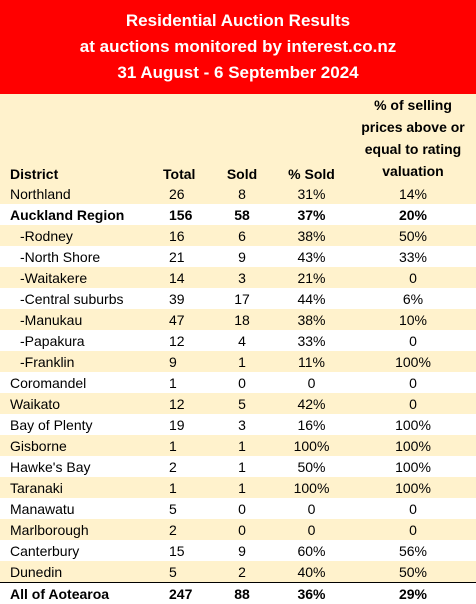 The image size is (476, 604). What do you see at coordinates (187, 529) in the screenshot?
I see `cell-total: 2` at bounding box center [187, 529].